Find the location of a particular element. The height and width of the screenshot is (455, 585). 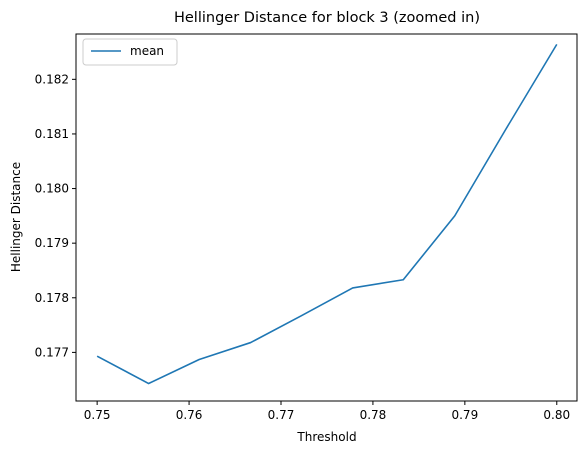

x-tick-label: 0.75 is located at coordinates (97, 415).